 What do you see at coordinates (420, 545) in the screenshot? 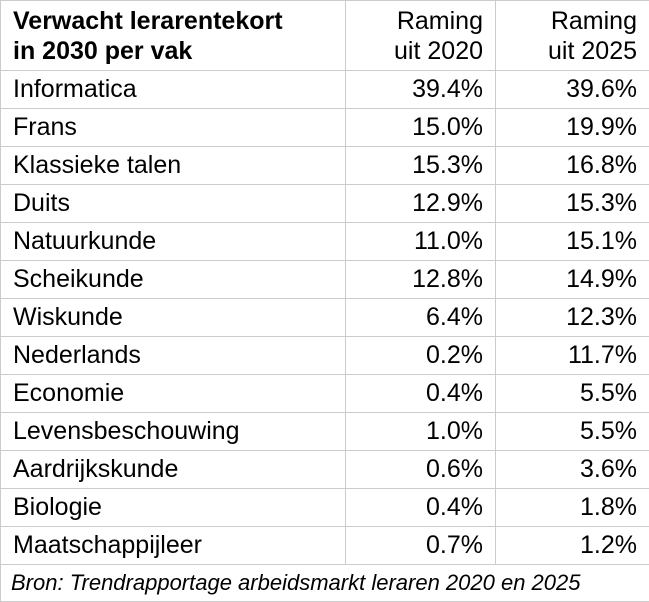
I see `value-cell: 0.7%` at bounding box center [420, 545].